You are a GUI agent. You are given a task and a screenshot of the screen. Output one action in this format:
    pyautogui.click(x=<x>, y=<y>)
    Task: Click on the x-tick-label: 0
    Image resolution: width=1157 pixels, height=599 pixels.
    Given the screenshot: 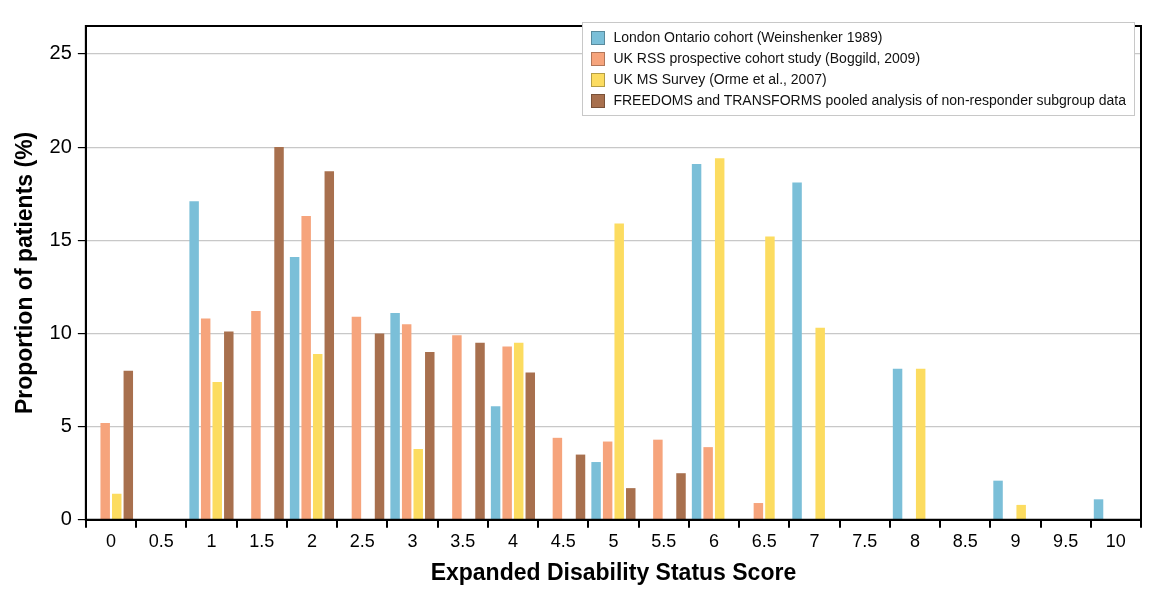 What is the action you would take?
    pyautogui.click(x=110, y=540)
    